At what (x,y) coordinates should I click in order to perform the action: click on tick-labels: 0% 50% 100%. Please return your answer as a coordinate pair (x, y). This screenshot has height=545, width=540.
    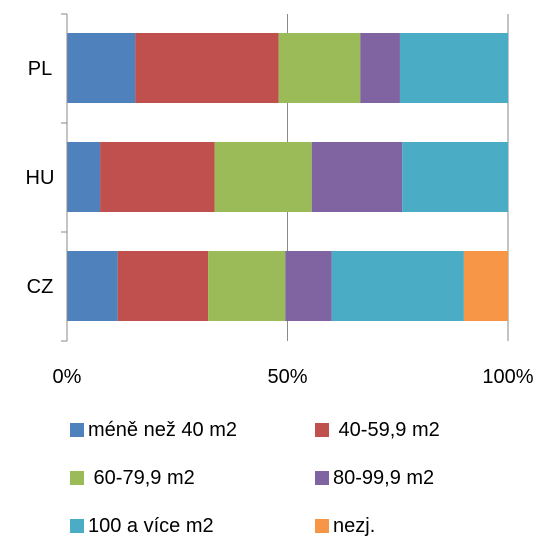
    Looking at the image, I should click on (293, 377).